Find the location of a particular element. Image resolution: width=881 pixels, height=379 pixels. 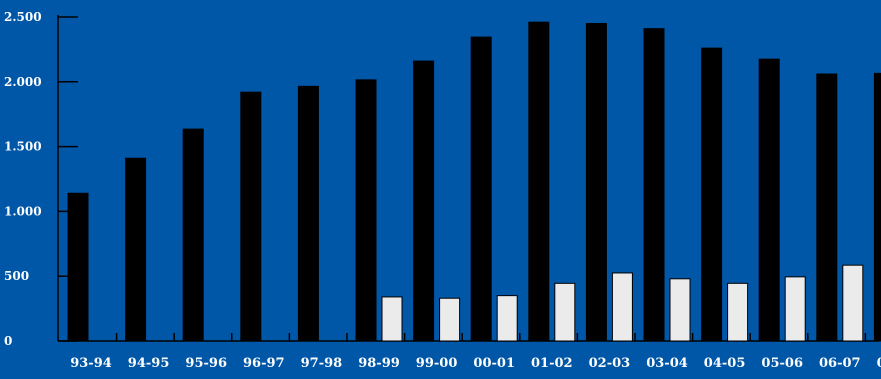

x-tick-label: 05-06 is located at coordinates (782, 363).